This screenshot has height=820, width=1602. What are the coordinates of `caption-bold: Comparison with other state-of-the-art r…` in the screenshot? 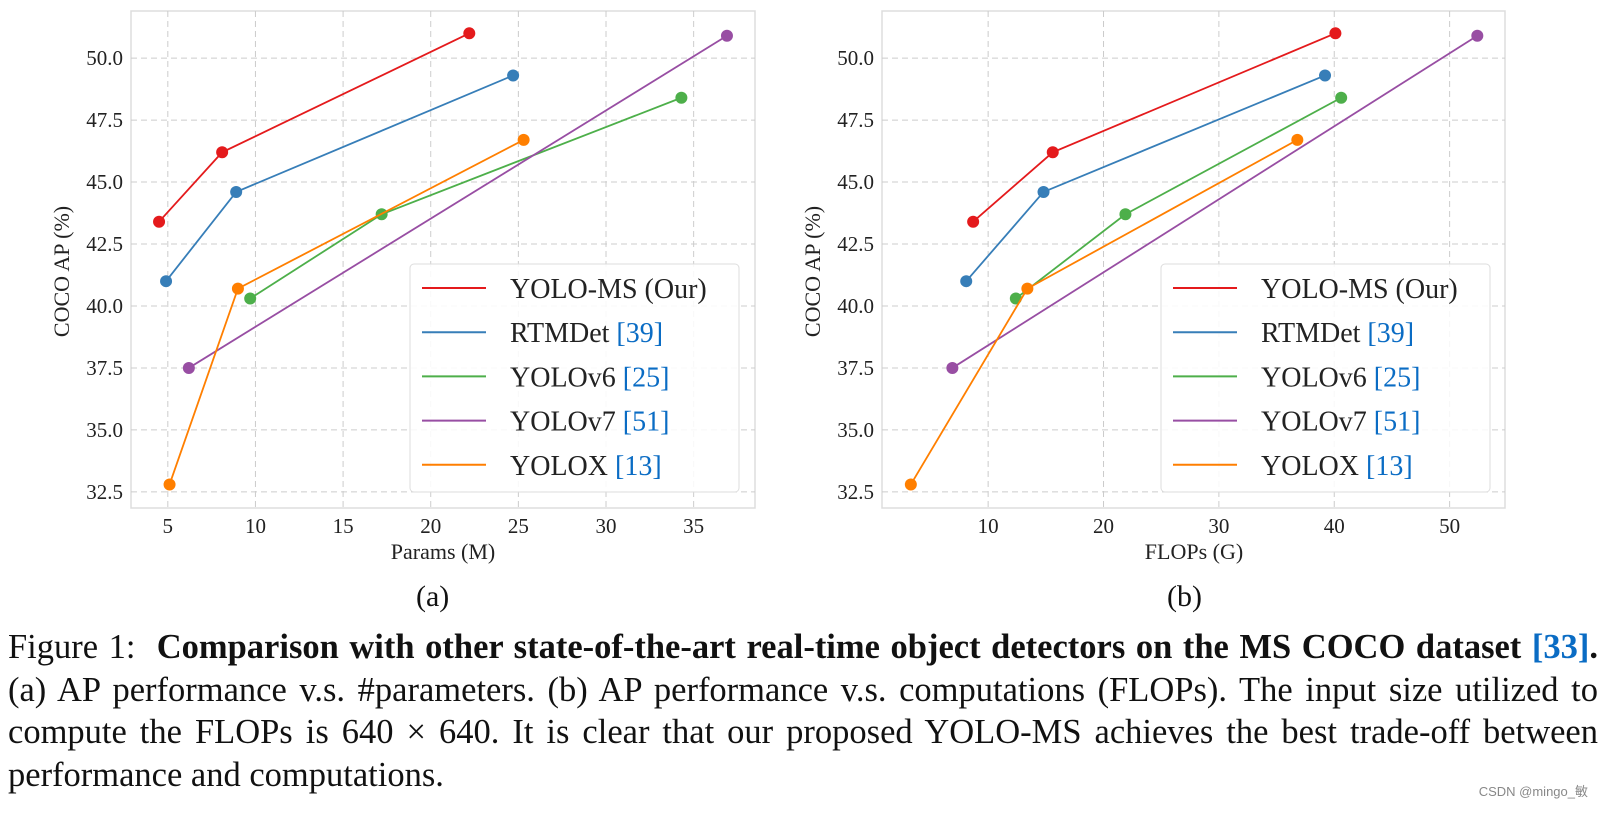 It's located at (877, 647).